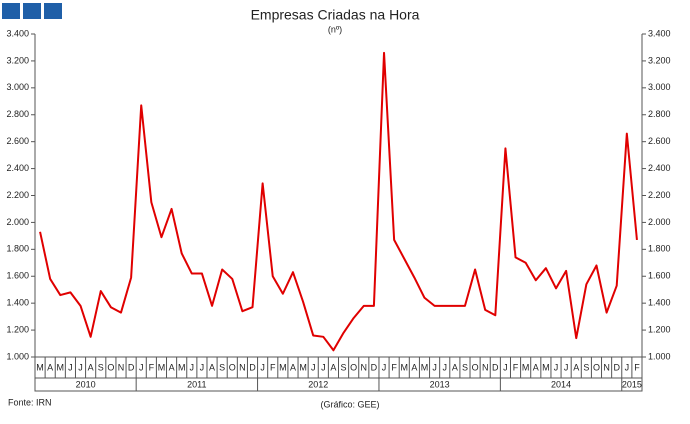 This screenshot has width=690, height=424. Describe the element at coordinates (349, 404) in the screenshot. I see `credit: (Gráfico: GEE)` at that location.